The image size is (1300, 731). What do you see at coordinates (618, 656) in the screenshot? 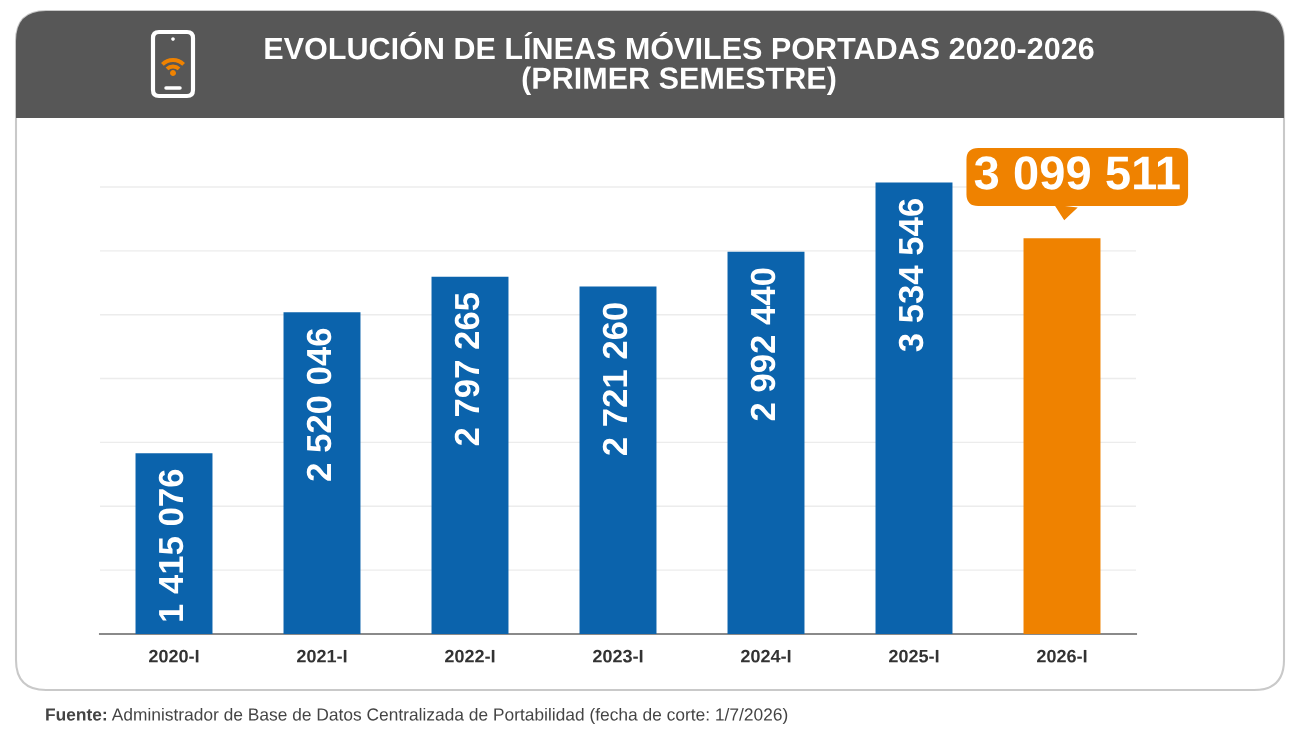
I see `x-tick-label: 2023-I` at bounding box center [618, 656].